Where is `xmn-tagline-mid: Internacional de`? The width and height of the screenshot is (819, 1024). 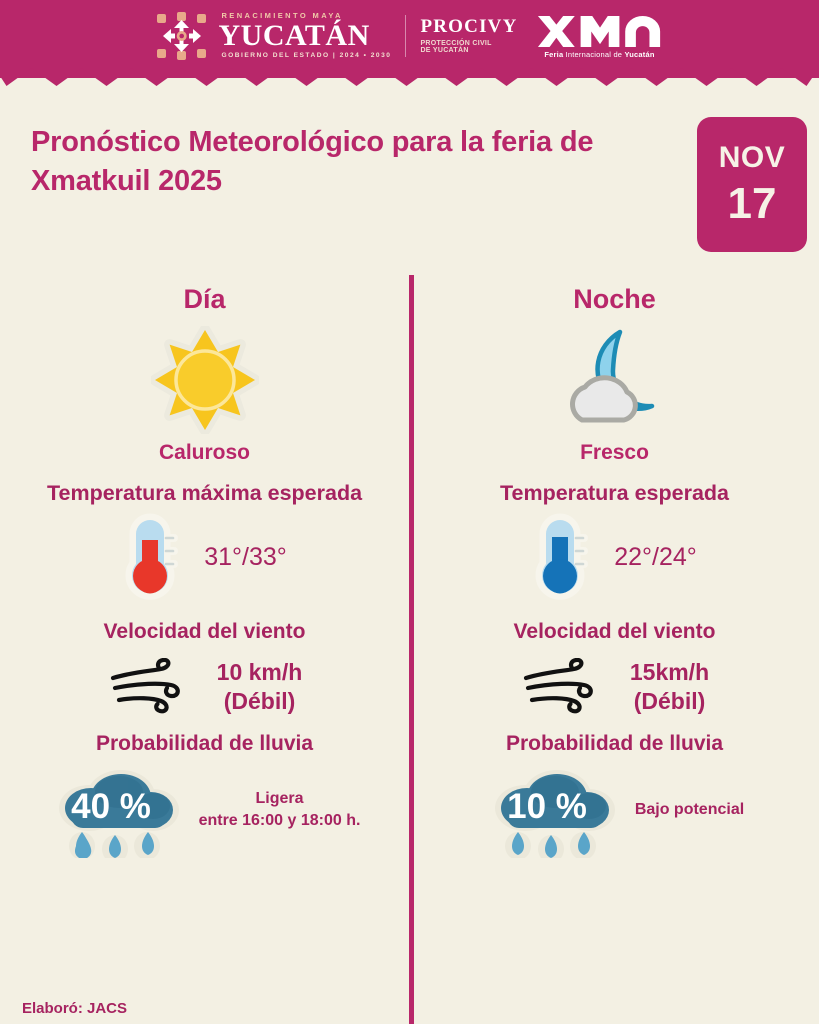 xmn-tagline-mid: Internacional de is located at coordinates (594, 54).